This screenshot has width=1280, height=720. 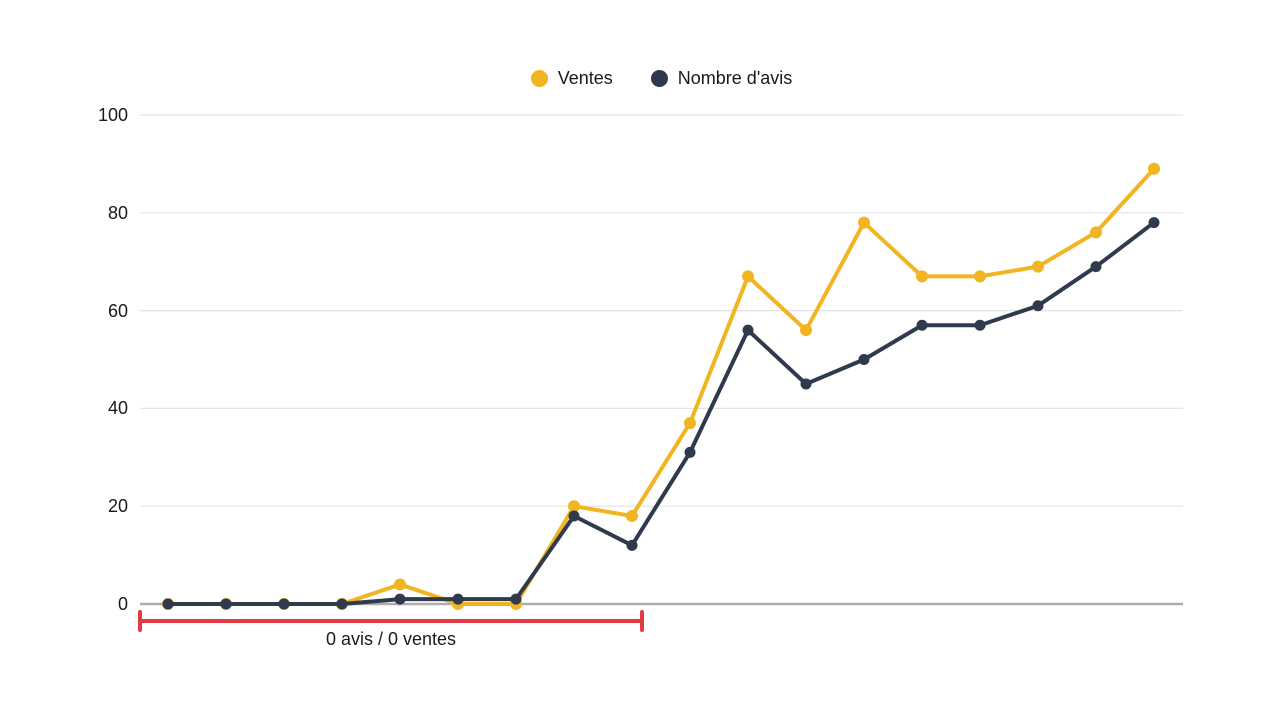 I want to click on nombre-d-avis-series-dot, so click(x=659, y=78).